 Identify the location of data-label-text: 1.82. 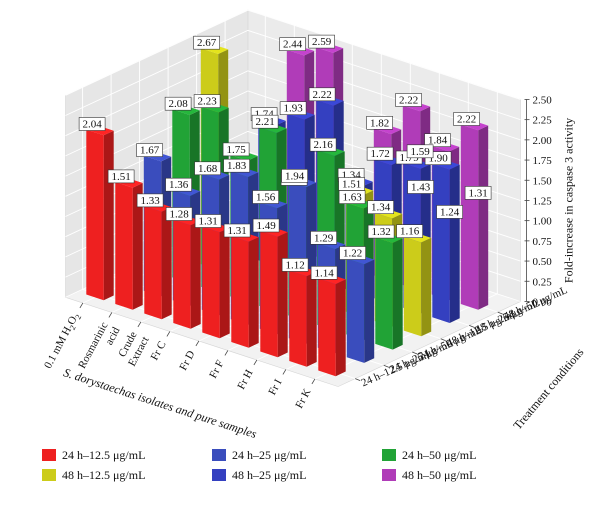
(379, 123).